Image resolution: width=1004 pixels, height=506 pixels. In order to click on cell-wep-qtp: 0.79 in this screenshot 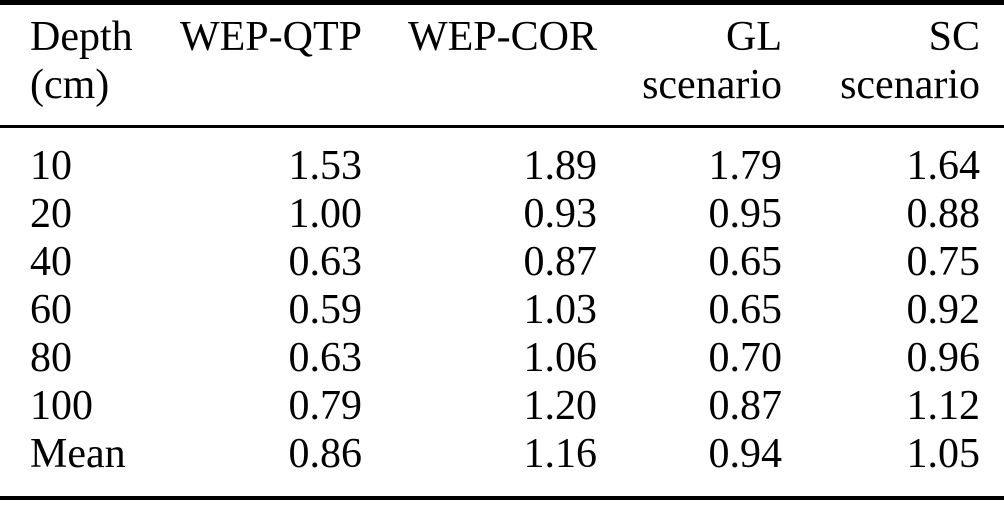, I will do `click(325, 406)`.